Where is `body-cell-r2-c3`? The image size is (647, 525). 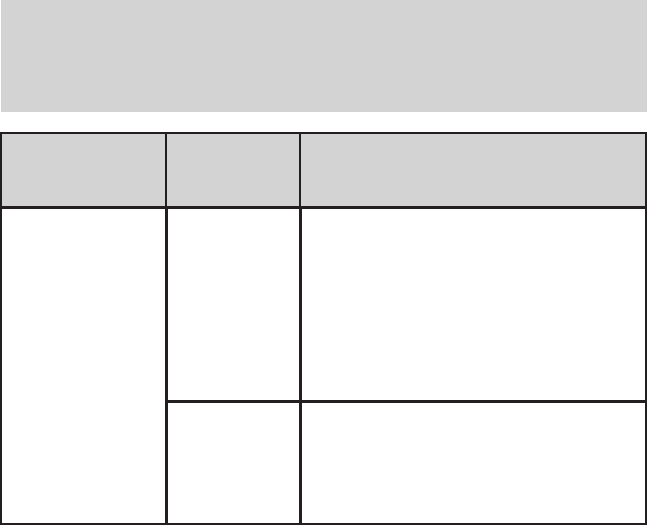
body-cell-r2-c3 is located at coordinates (473, 462).